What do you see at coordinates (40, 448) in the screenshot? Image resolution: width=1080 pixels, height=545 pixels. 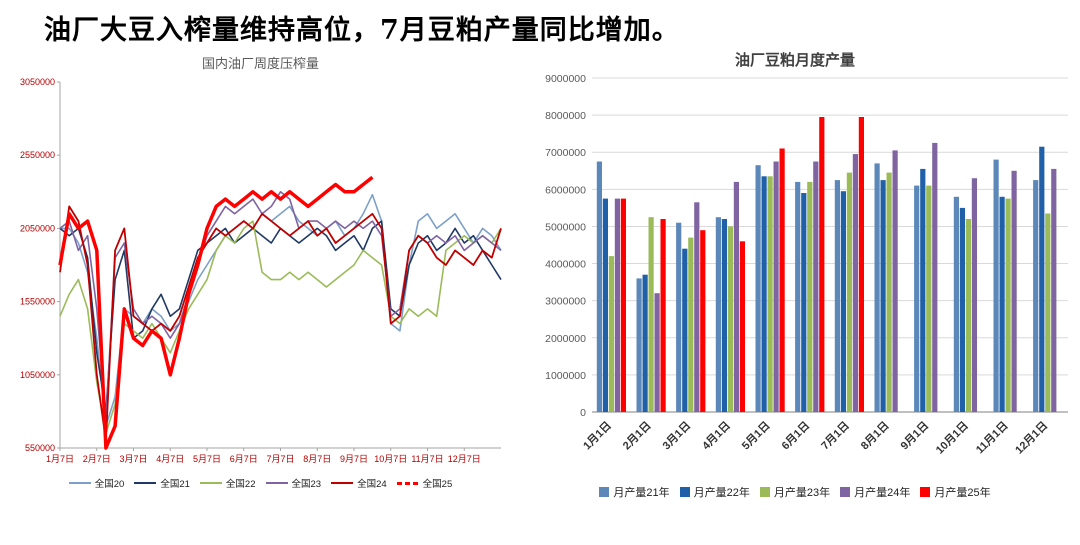 I see `svg-text: 550000` at bounding box center [40, 448].